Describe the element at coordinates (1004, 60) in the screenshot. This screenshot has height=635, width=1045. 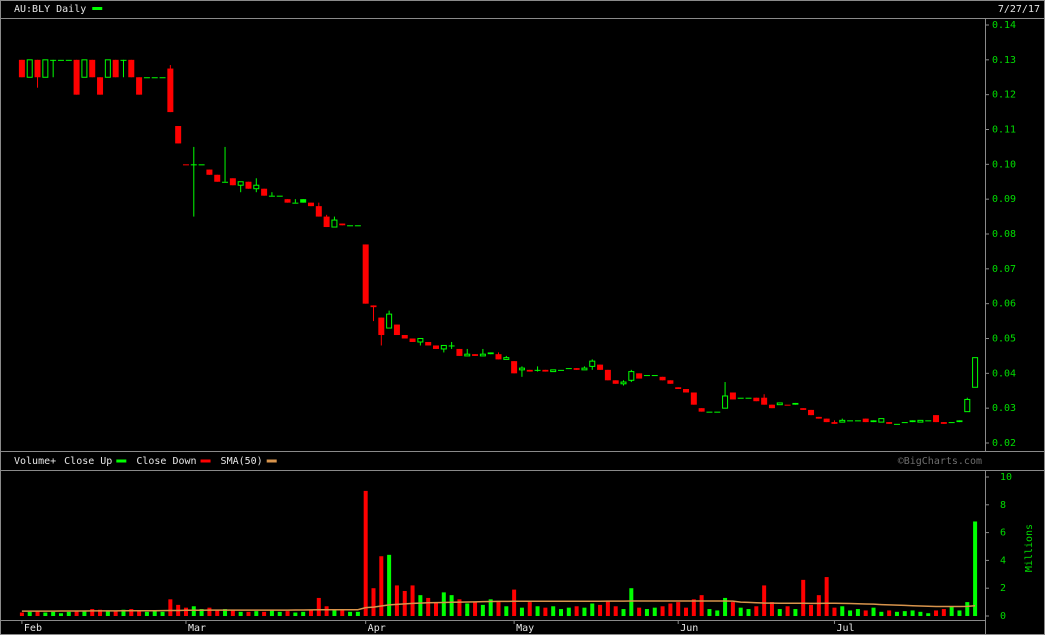
I see `y-tick-label: 0.13` at that location.